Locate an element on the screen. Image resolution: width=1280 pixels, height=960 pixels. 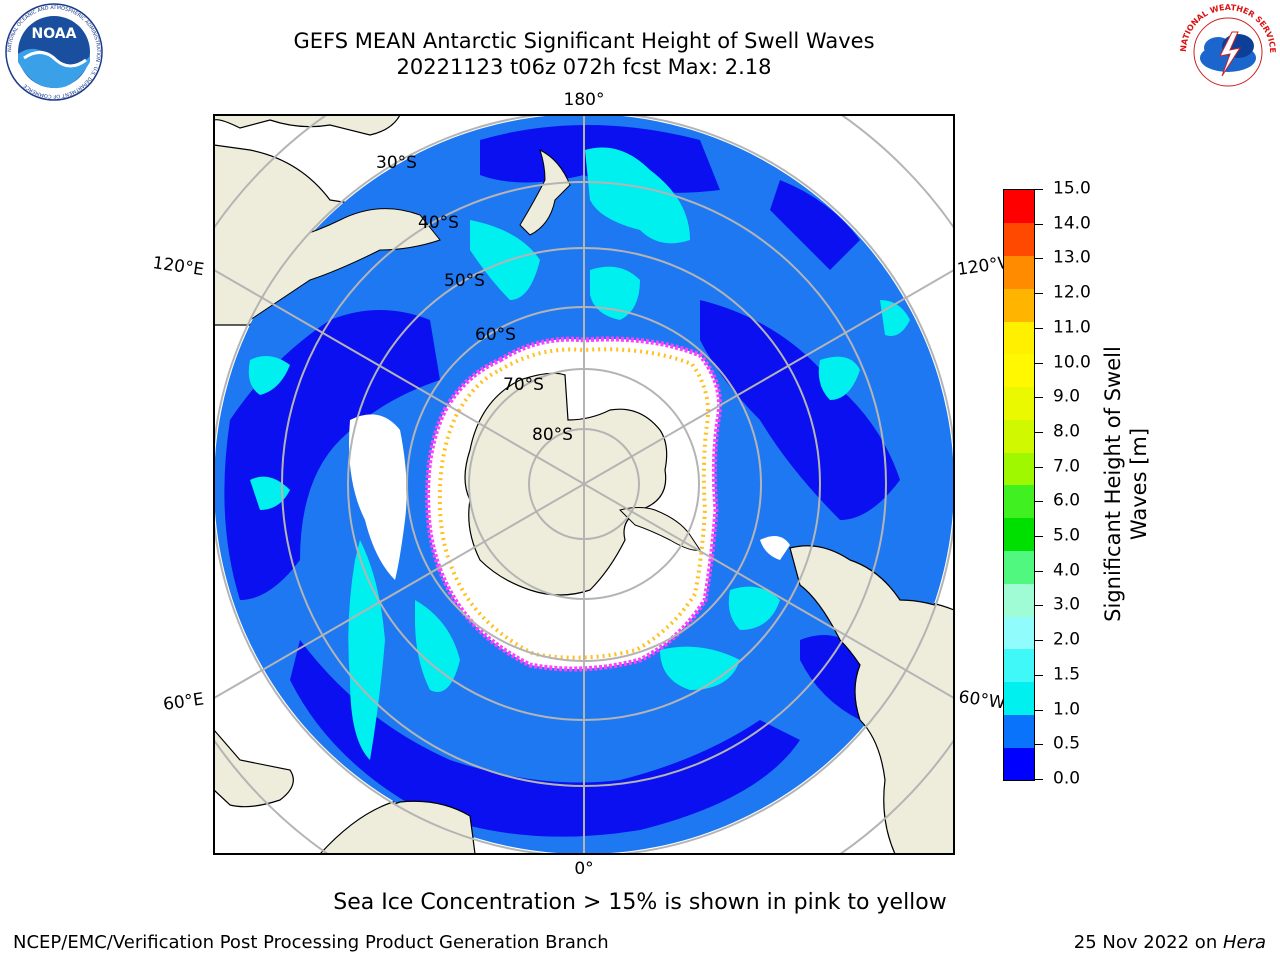
lon-label-60w: 60°W is located at coordinates (981, 700).